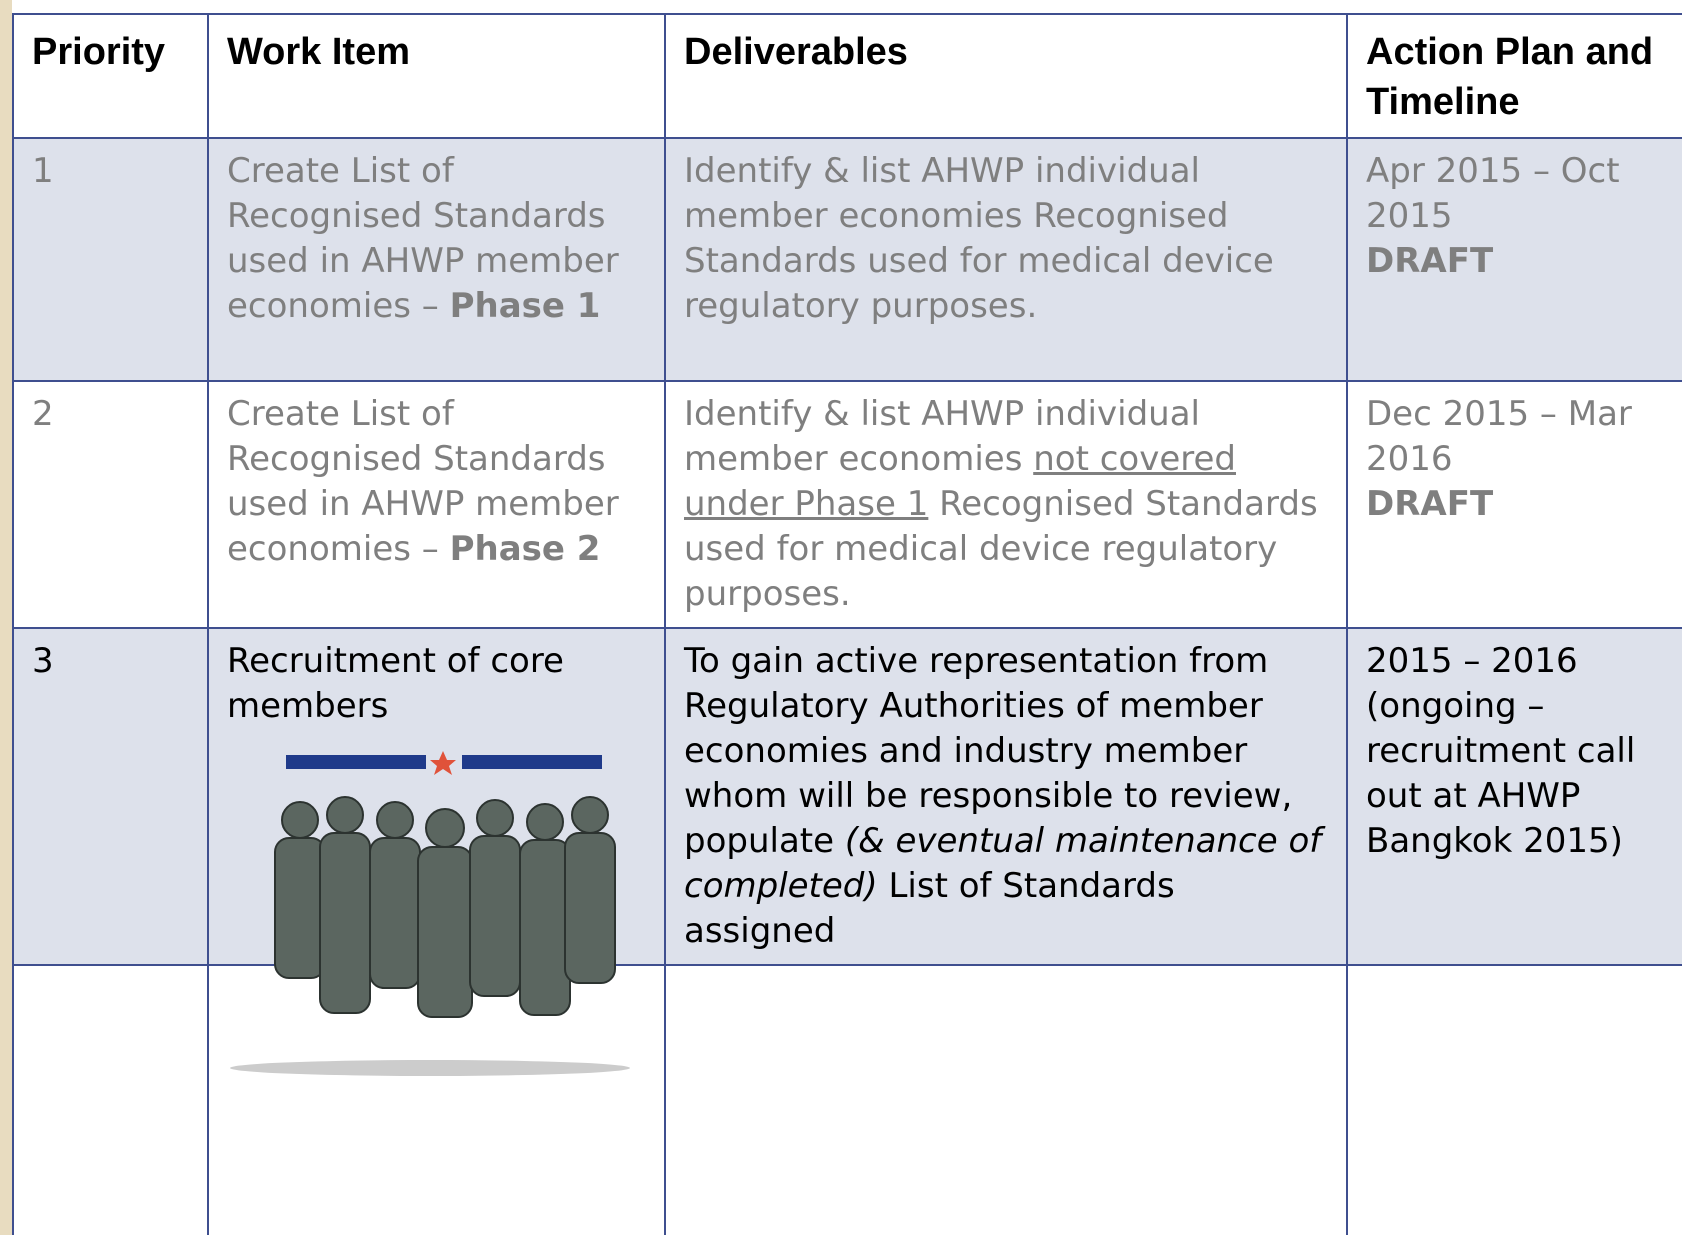 The image size is (1682, 1235). Describe the element at coordinates (1003, 863) in the screenshot. I see `italic-text: (& eventual maintenance of completed)` at that location.